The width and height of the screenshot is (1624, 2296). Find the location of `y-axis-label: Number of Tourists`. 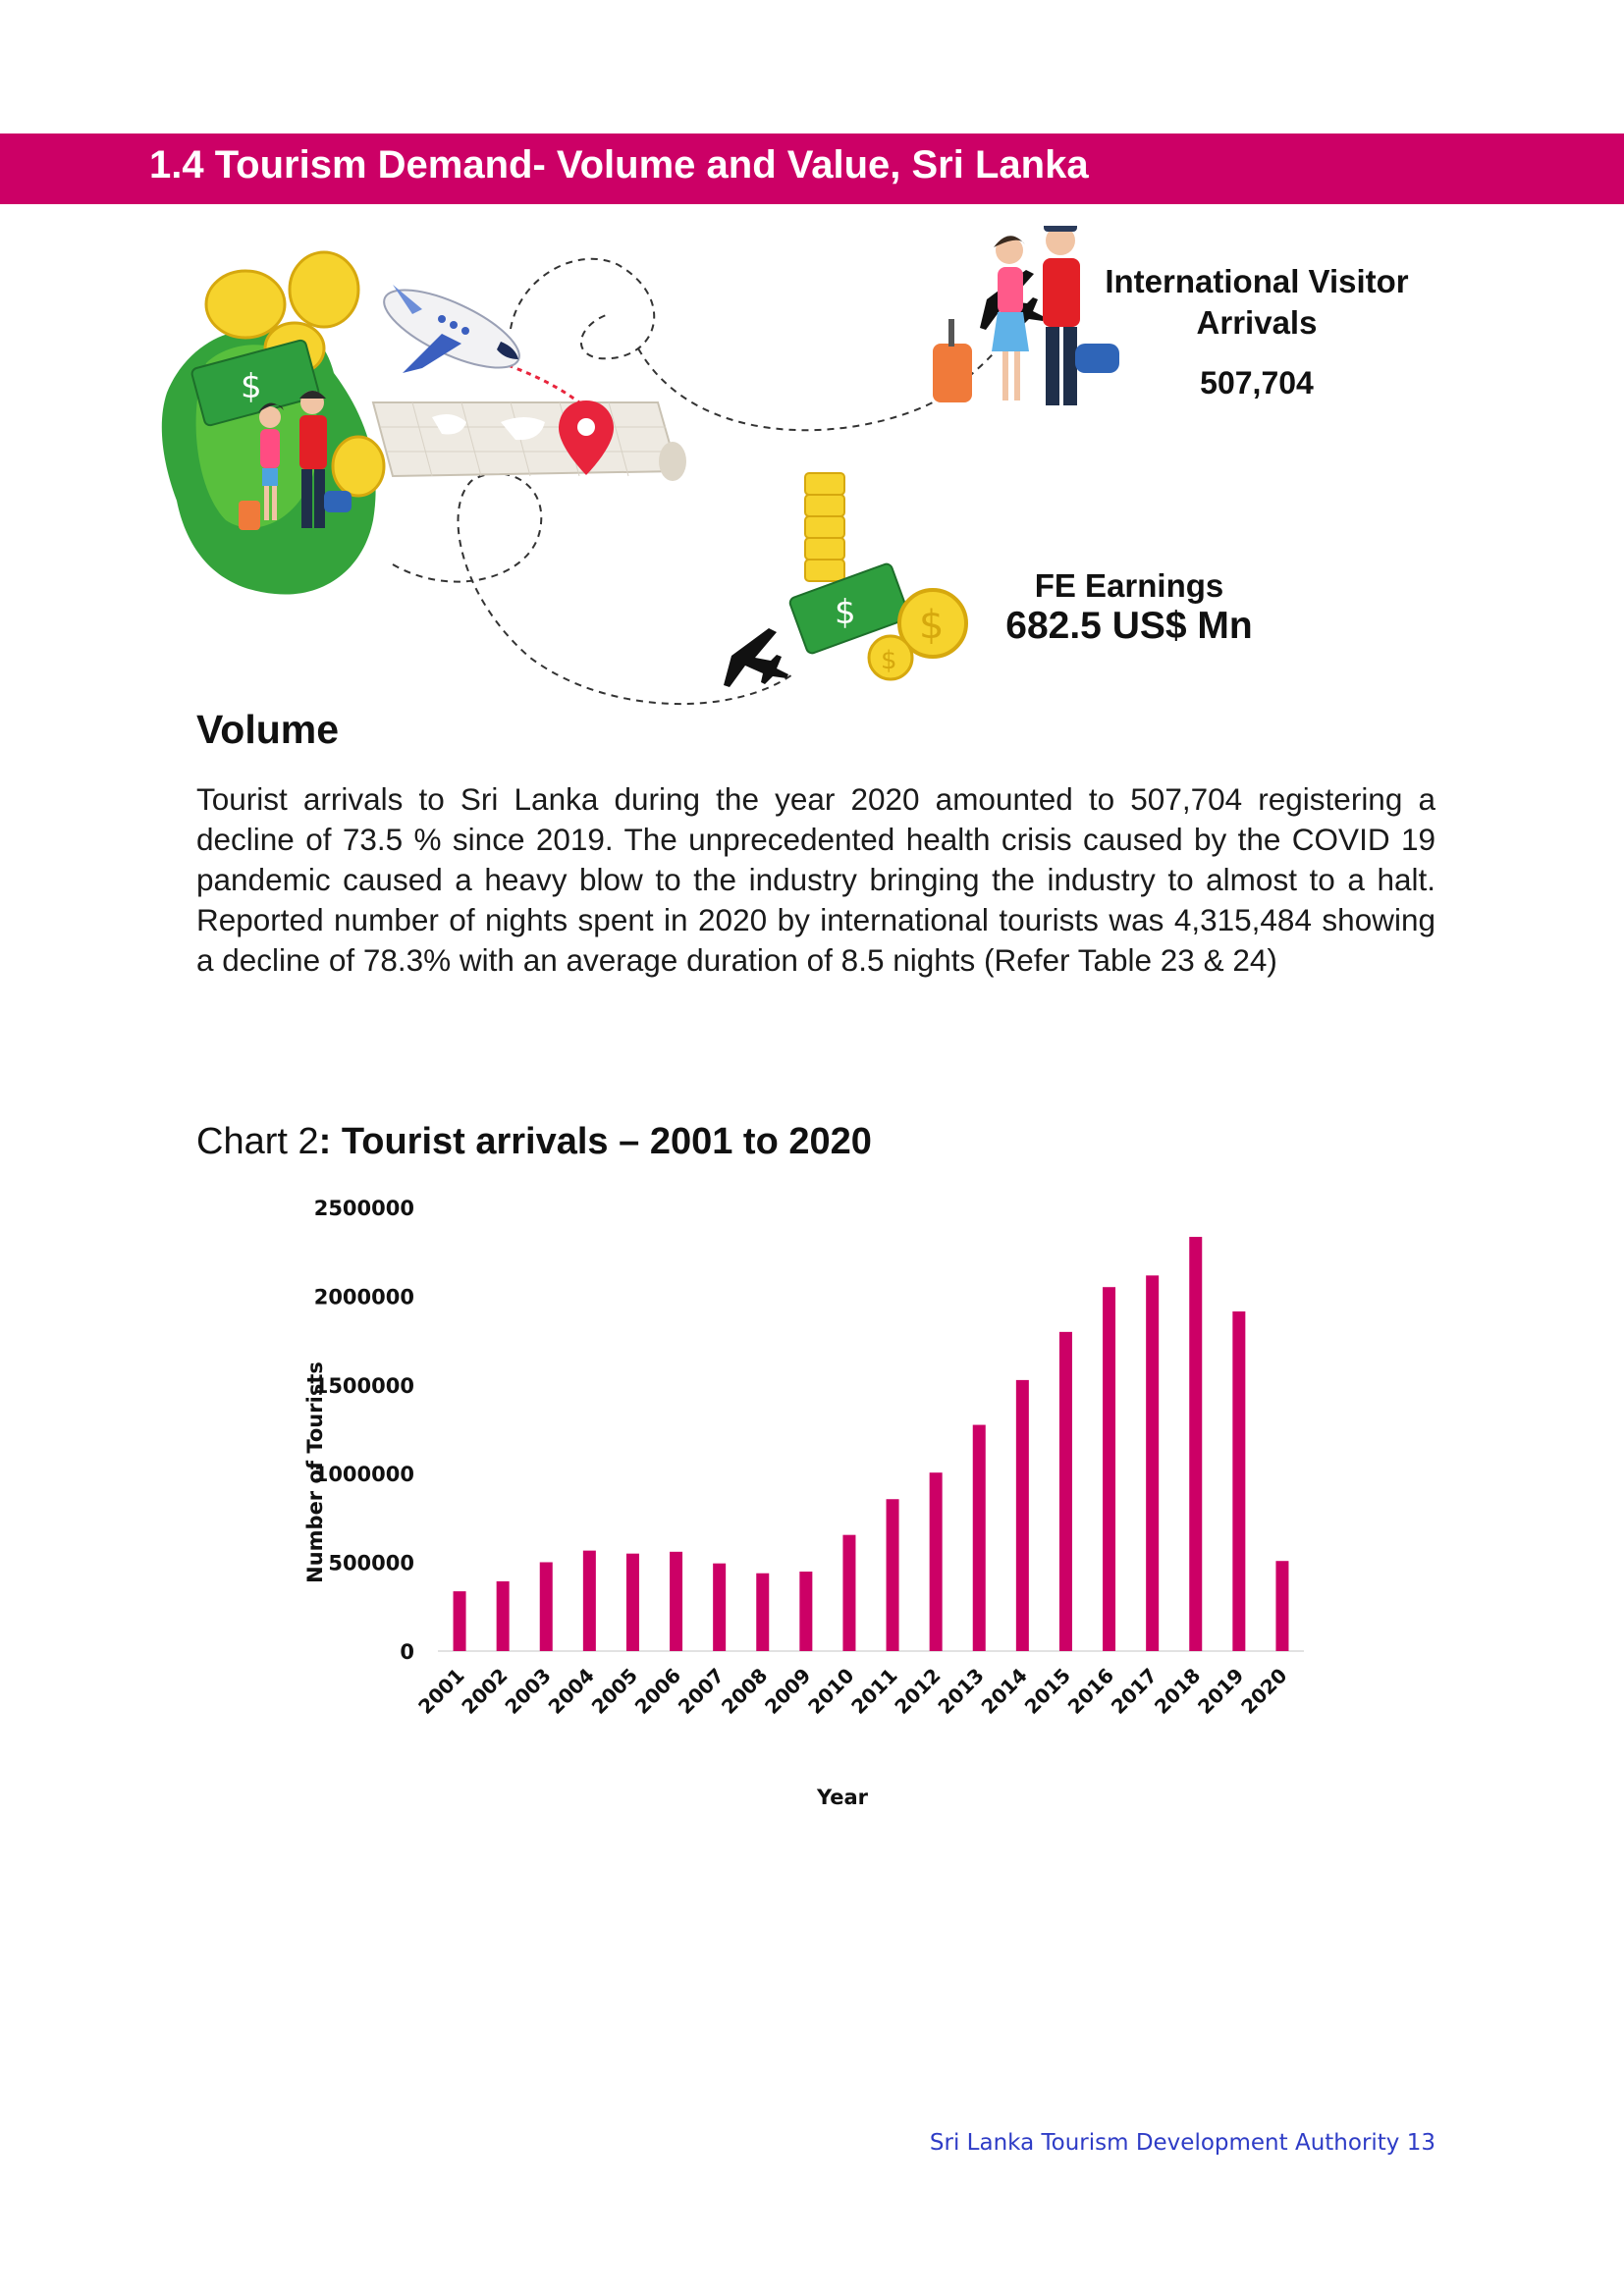

y-axis-label: Number of Tourists is located at coordinates (315, 1472).